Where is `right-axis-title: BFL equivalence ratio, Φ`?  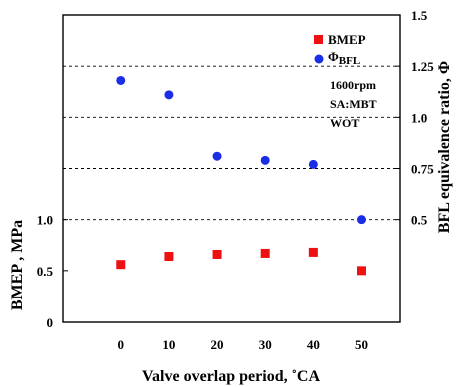
right-axis-title: BFL equivalence ratio, Φ is located at coordinates (444, 147).